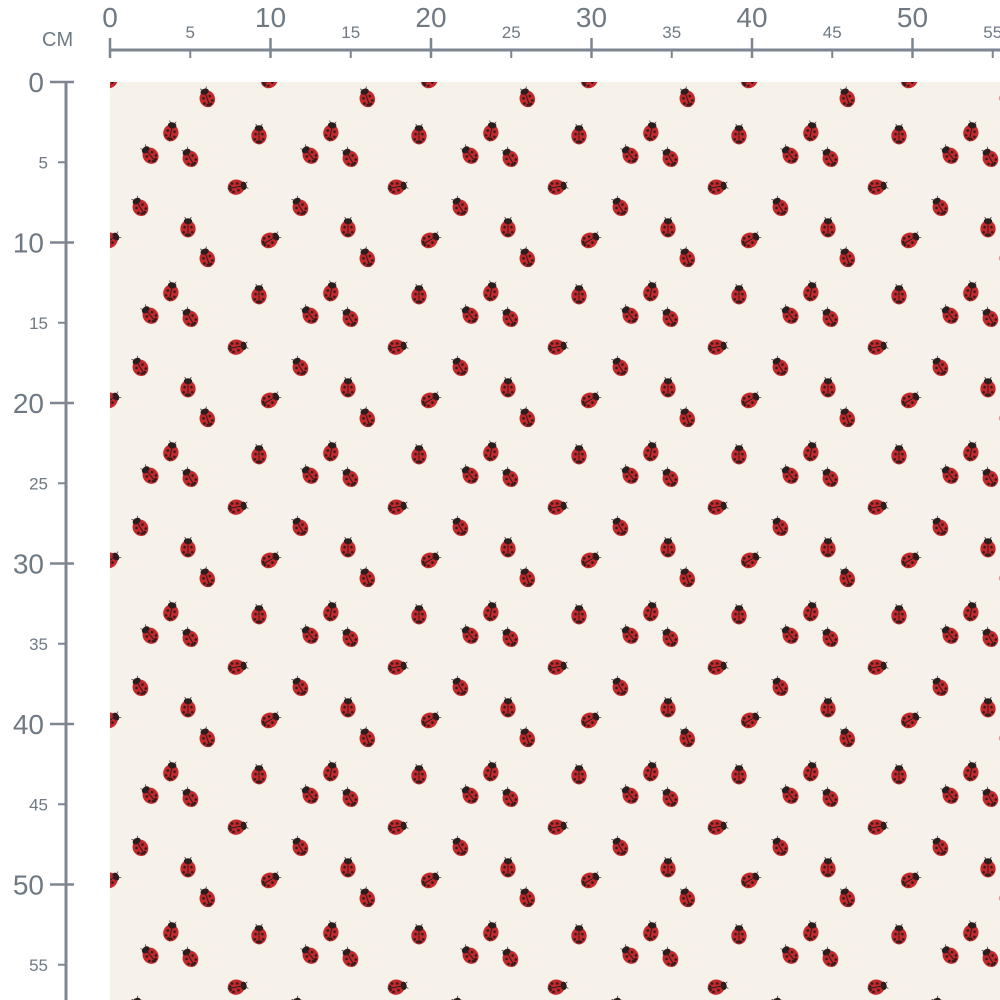  What do you see at coordinates (751, 17) in the screenshot?
I see `top-major-label: 40` at bounding box center [751, 17].